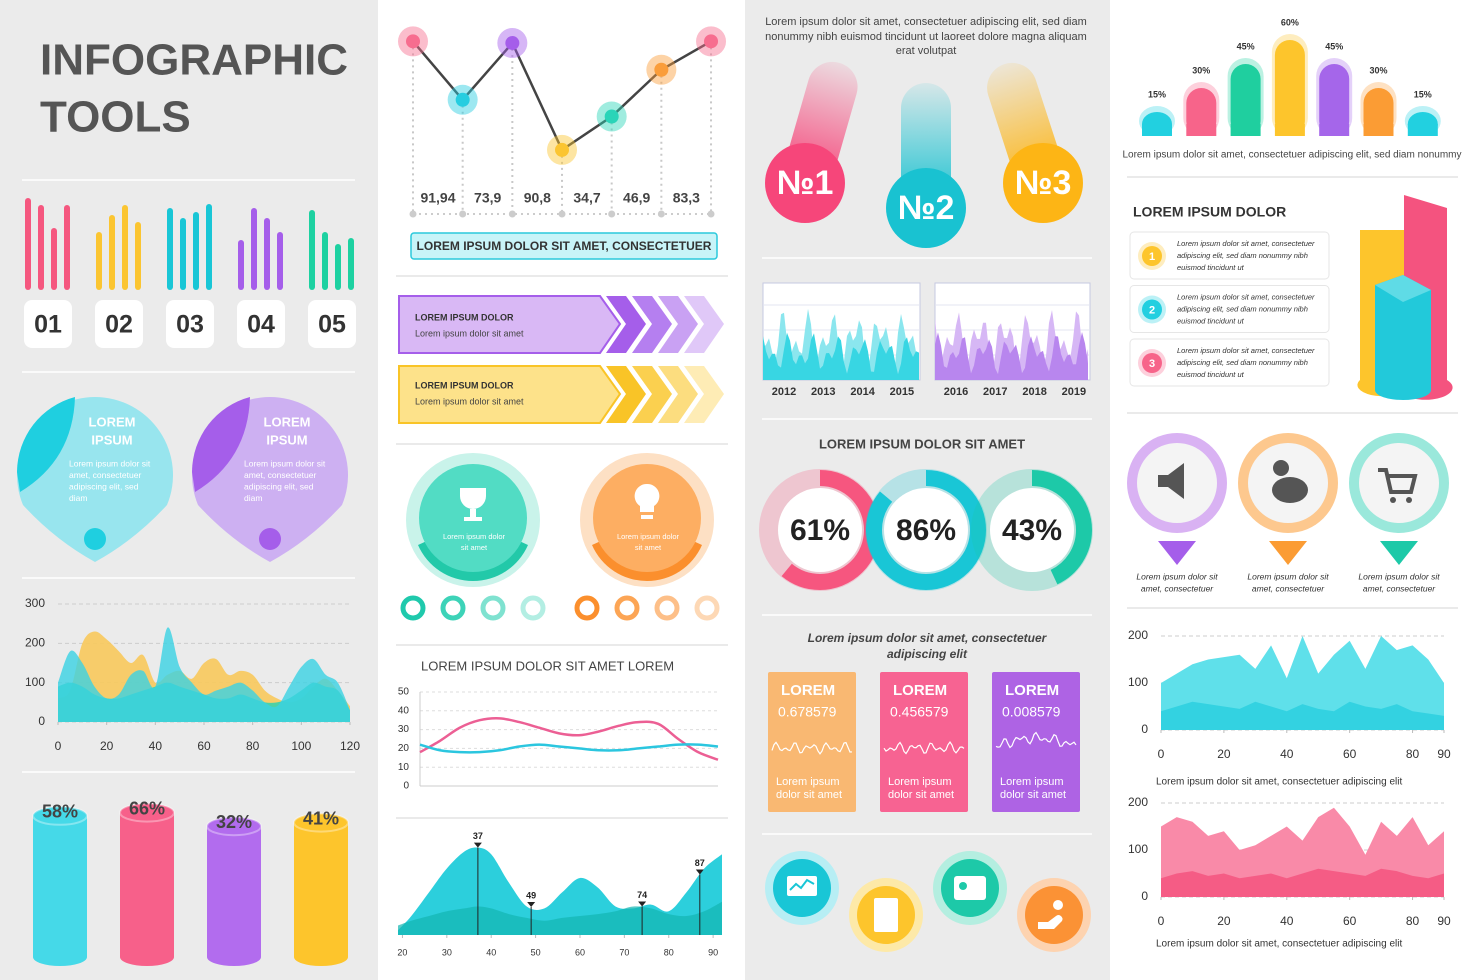 The width and height of the screenshot is (1473, 980). What do you see at coordinates (862, 392) in the screenshot?
I see `year-label: 2014` at bounding box center [862, 392].